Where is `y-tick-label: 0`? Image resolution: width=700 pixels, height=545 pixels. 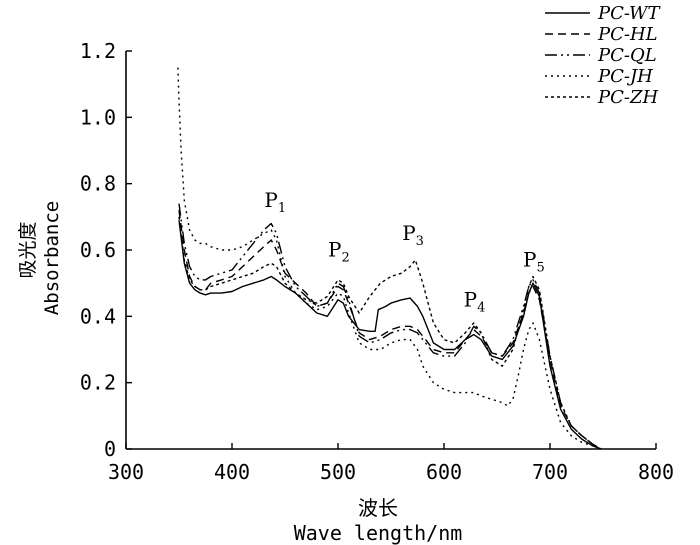 y-tick-label: 0 is located at coordinates (110, 449).